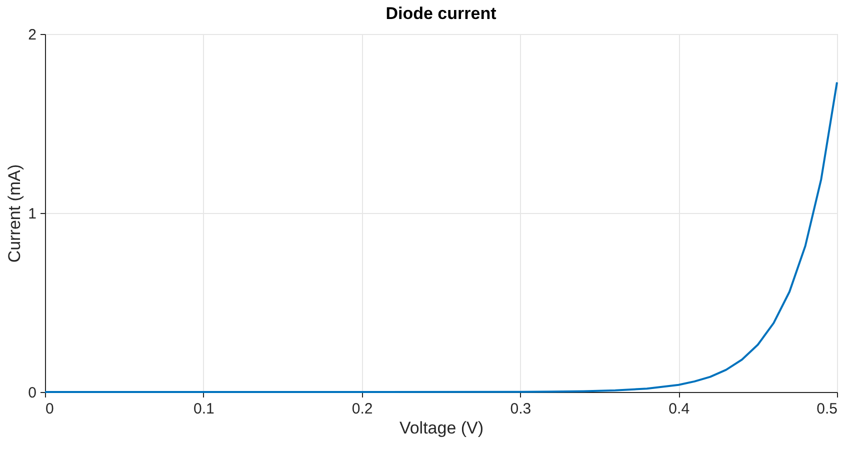 The image size is (861, 454). I want to click on x-axis-title: Voltage (V), so click(441, 428).